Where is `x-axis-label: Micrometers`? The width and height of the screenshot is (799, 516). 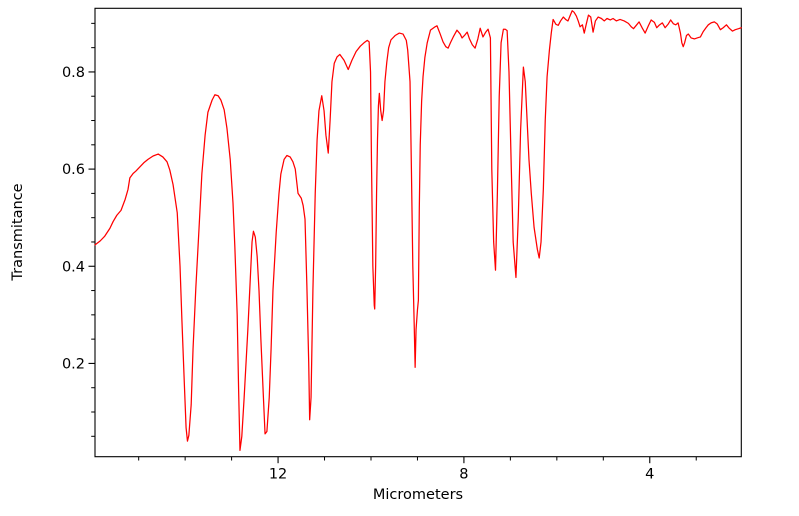
x-axis-label: Micrometers is located at coordinates (418, 495).